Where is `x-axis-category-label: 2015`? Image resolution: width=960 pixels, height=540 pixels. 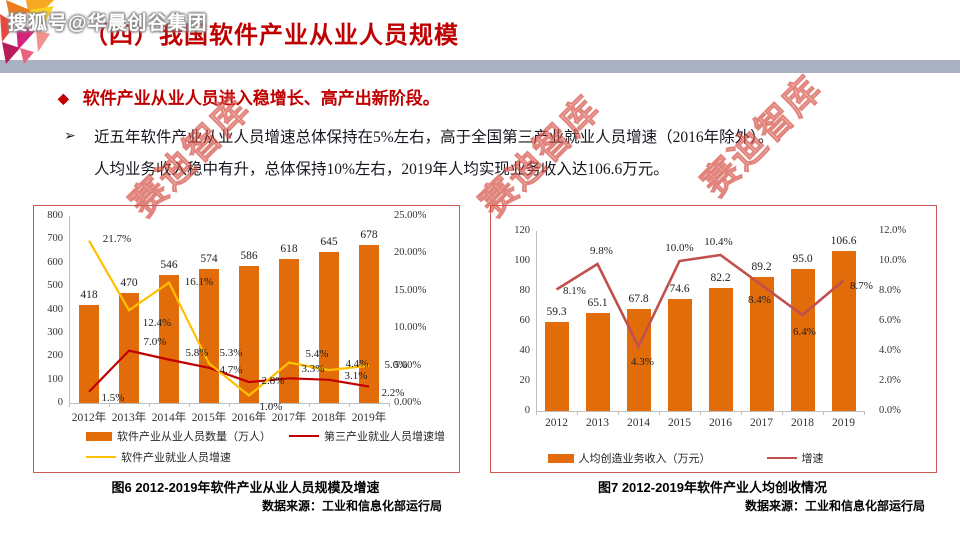
x-axis-category-label: 2015 is located at coordinates (679, 423).